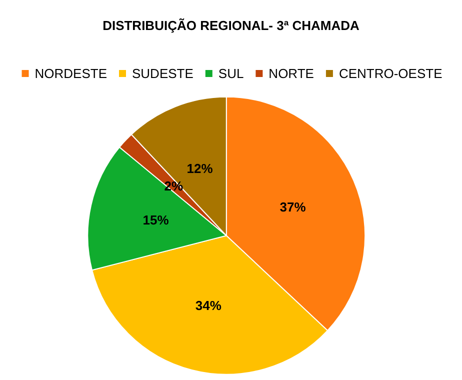 Image resolution: width=462 pixels, height=380 pixels. Describe the element at coordinates (231, 25) in the screenshot. I see `chart-title: DISTRIBUIÇÃO REGIONAL- 3ª CHAMADA` at that location.